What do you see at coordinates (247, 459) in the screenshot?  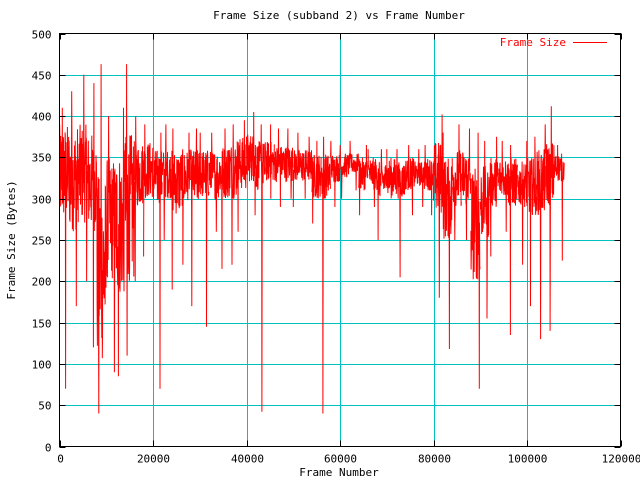 I see `x-tick-label: 40000` at bounding box center [247, 459].